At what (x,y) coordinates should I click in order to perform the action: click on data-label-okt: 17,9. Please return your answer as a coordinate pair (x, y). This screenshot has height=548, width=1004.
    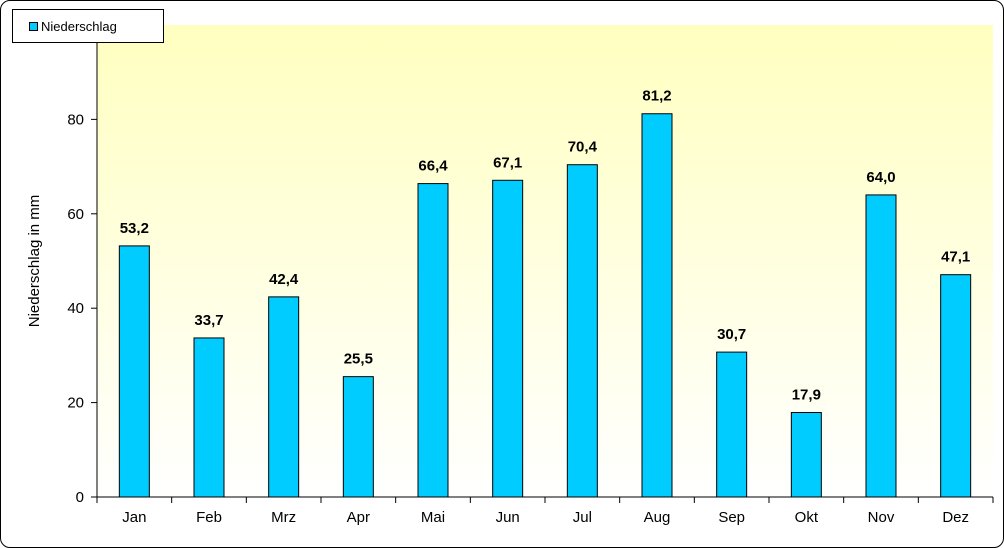
    Looking at the image, I should click on (806, 395).